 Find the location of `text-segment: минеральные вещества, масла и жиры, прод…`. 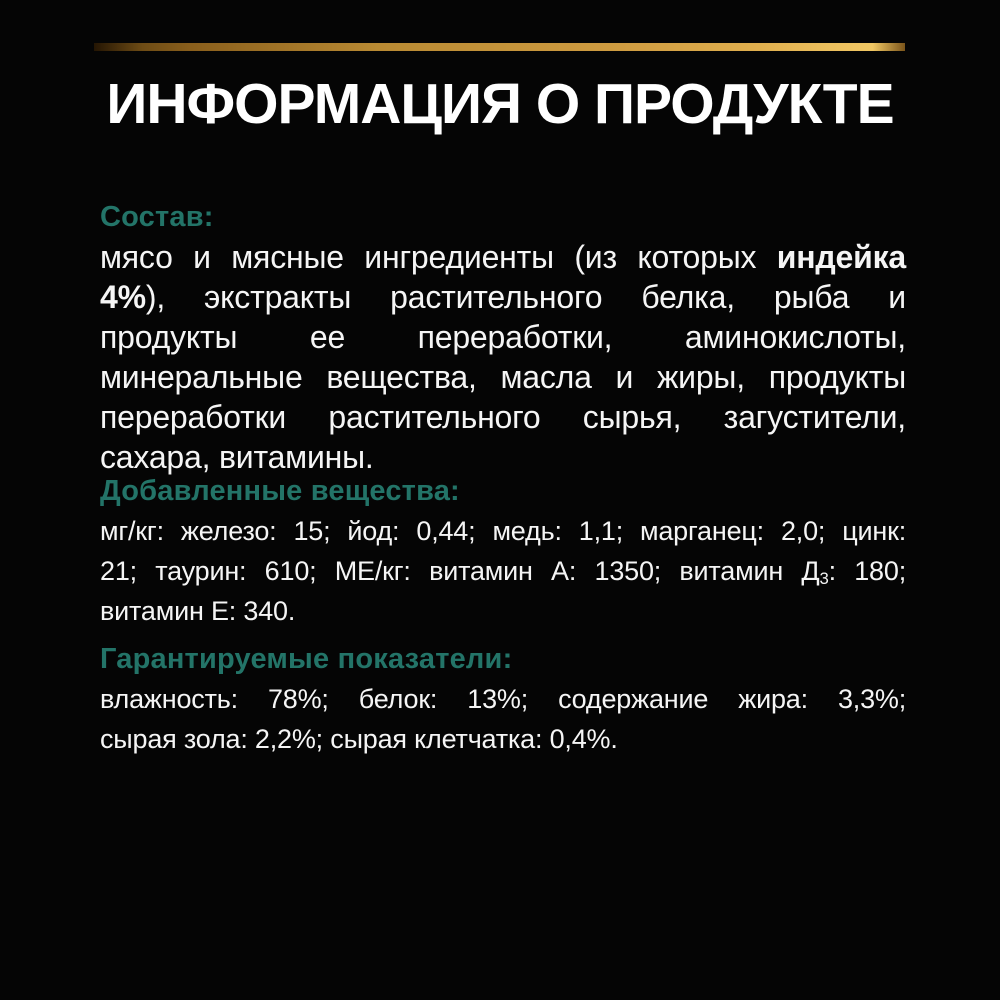

text-segment: минеральные вещества, масла и жиры, прод… is located at coordinates (503, 377).